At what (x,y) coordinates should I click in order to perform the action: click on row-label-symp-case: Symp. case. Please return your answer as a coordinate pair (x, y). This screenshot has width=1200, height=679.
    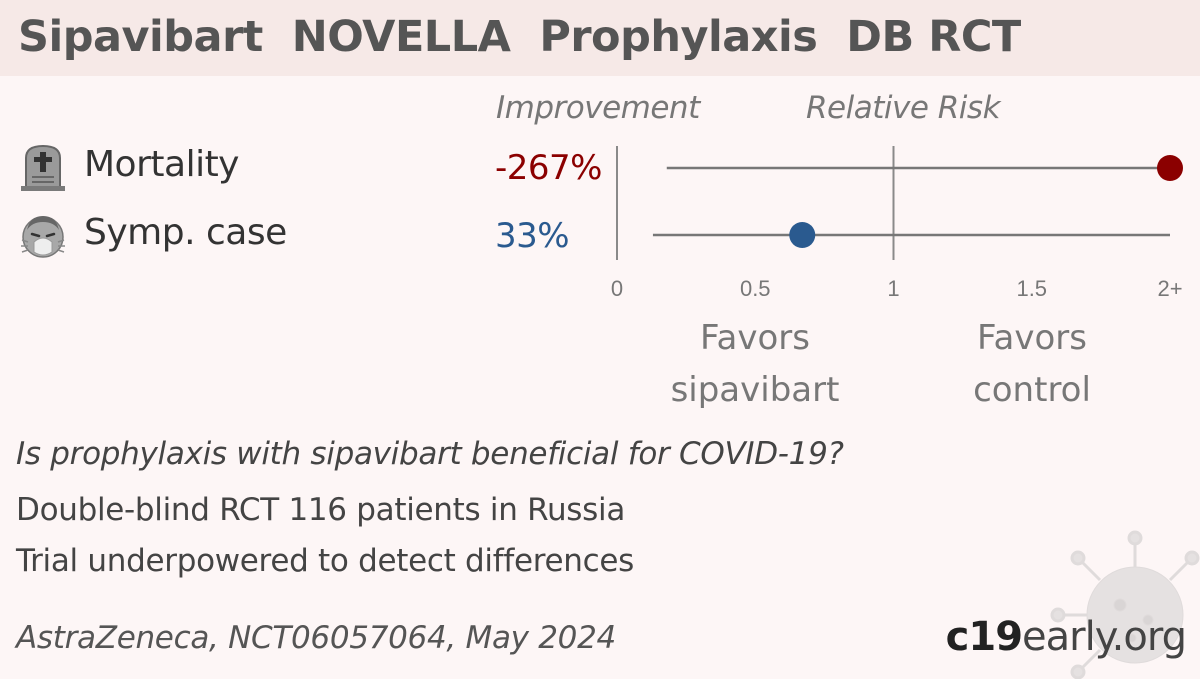
    Looking at the image, I should click on (185, 232).